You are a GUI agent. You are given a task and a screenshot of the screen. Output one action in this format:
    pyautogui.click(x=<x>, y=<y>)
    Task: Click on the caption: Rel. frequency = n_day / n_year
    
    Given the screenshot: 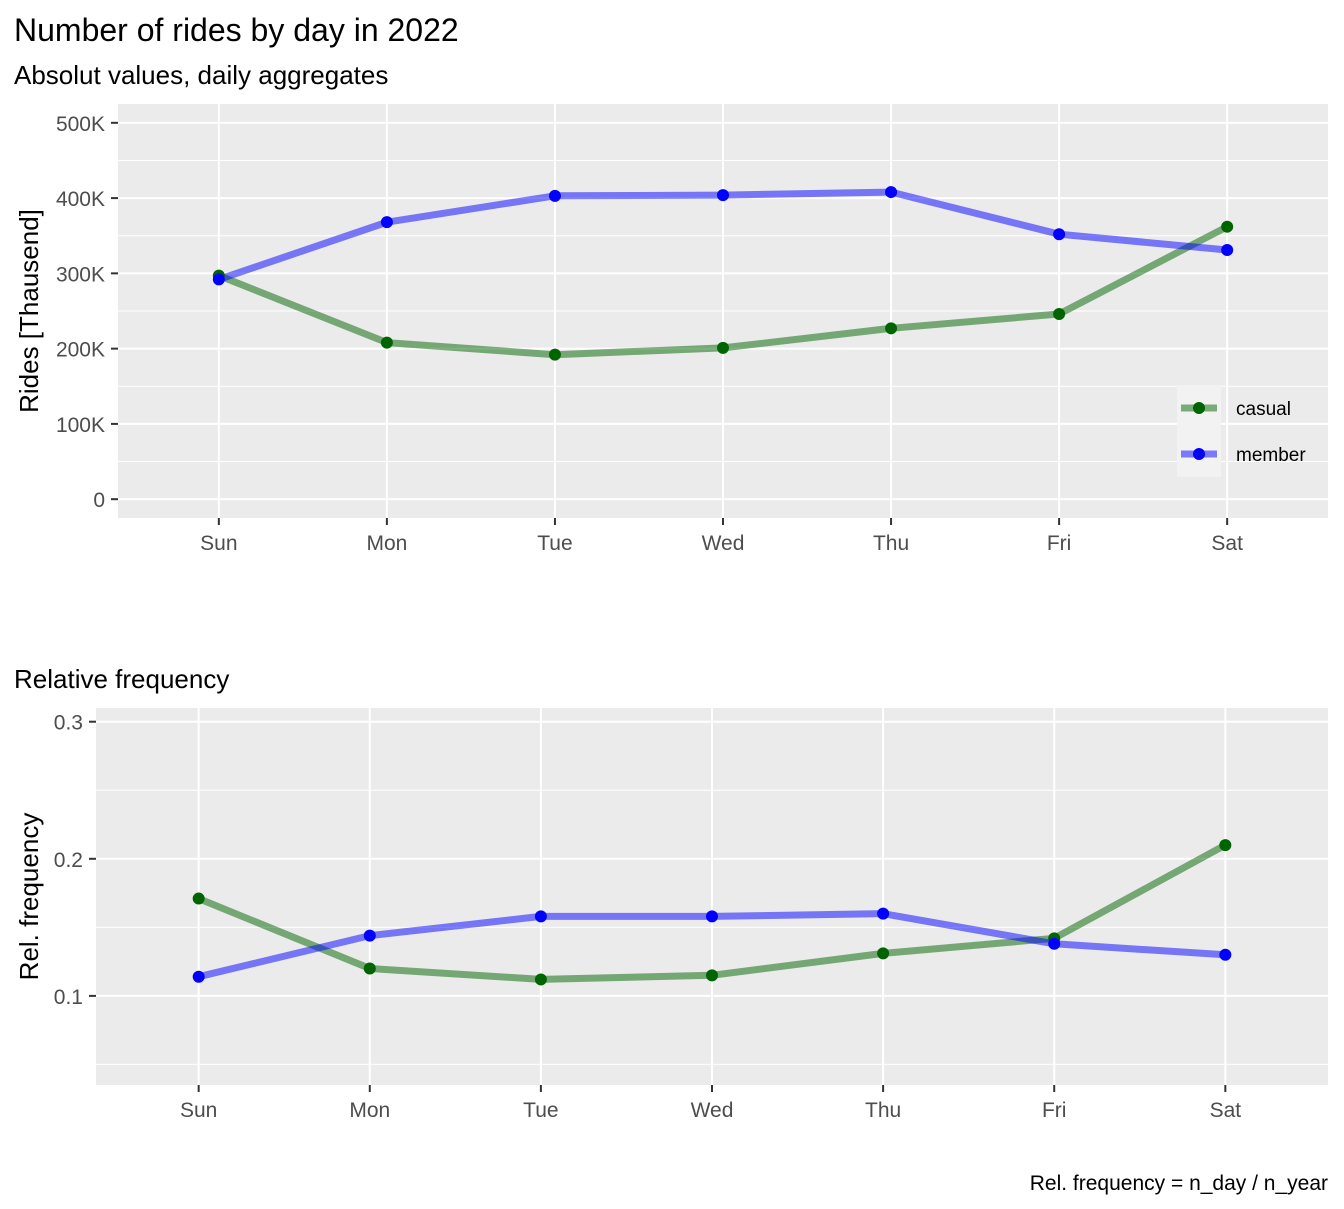 What is the action you would take?
    pyautogui.click(x=1179, y=1183)
    